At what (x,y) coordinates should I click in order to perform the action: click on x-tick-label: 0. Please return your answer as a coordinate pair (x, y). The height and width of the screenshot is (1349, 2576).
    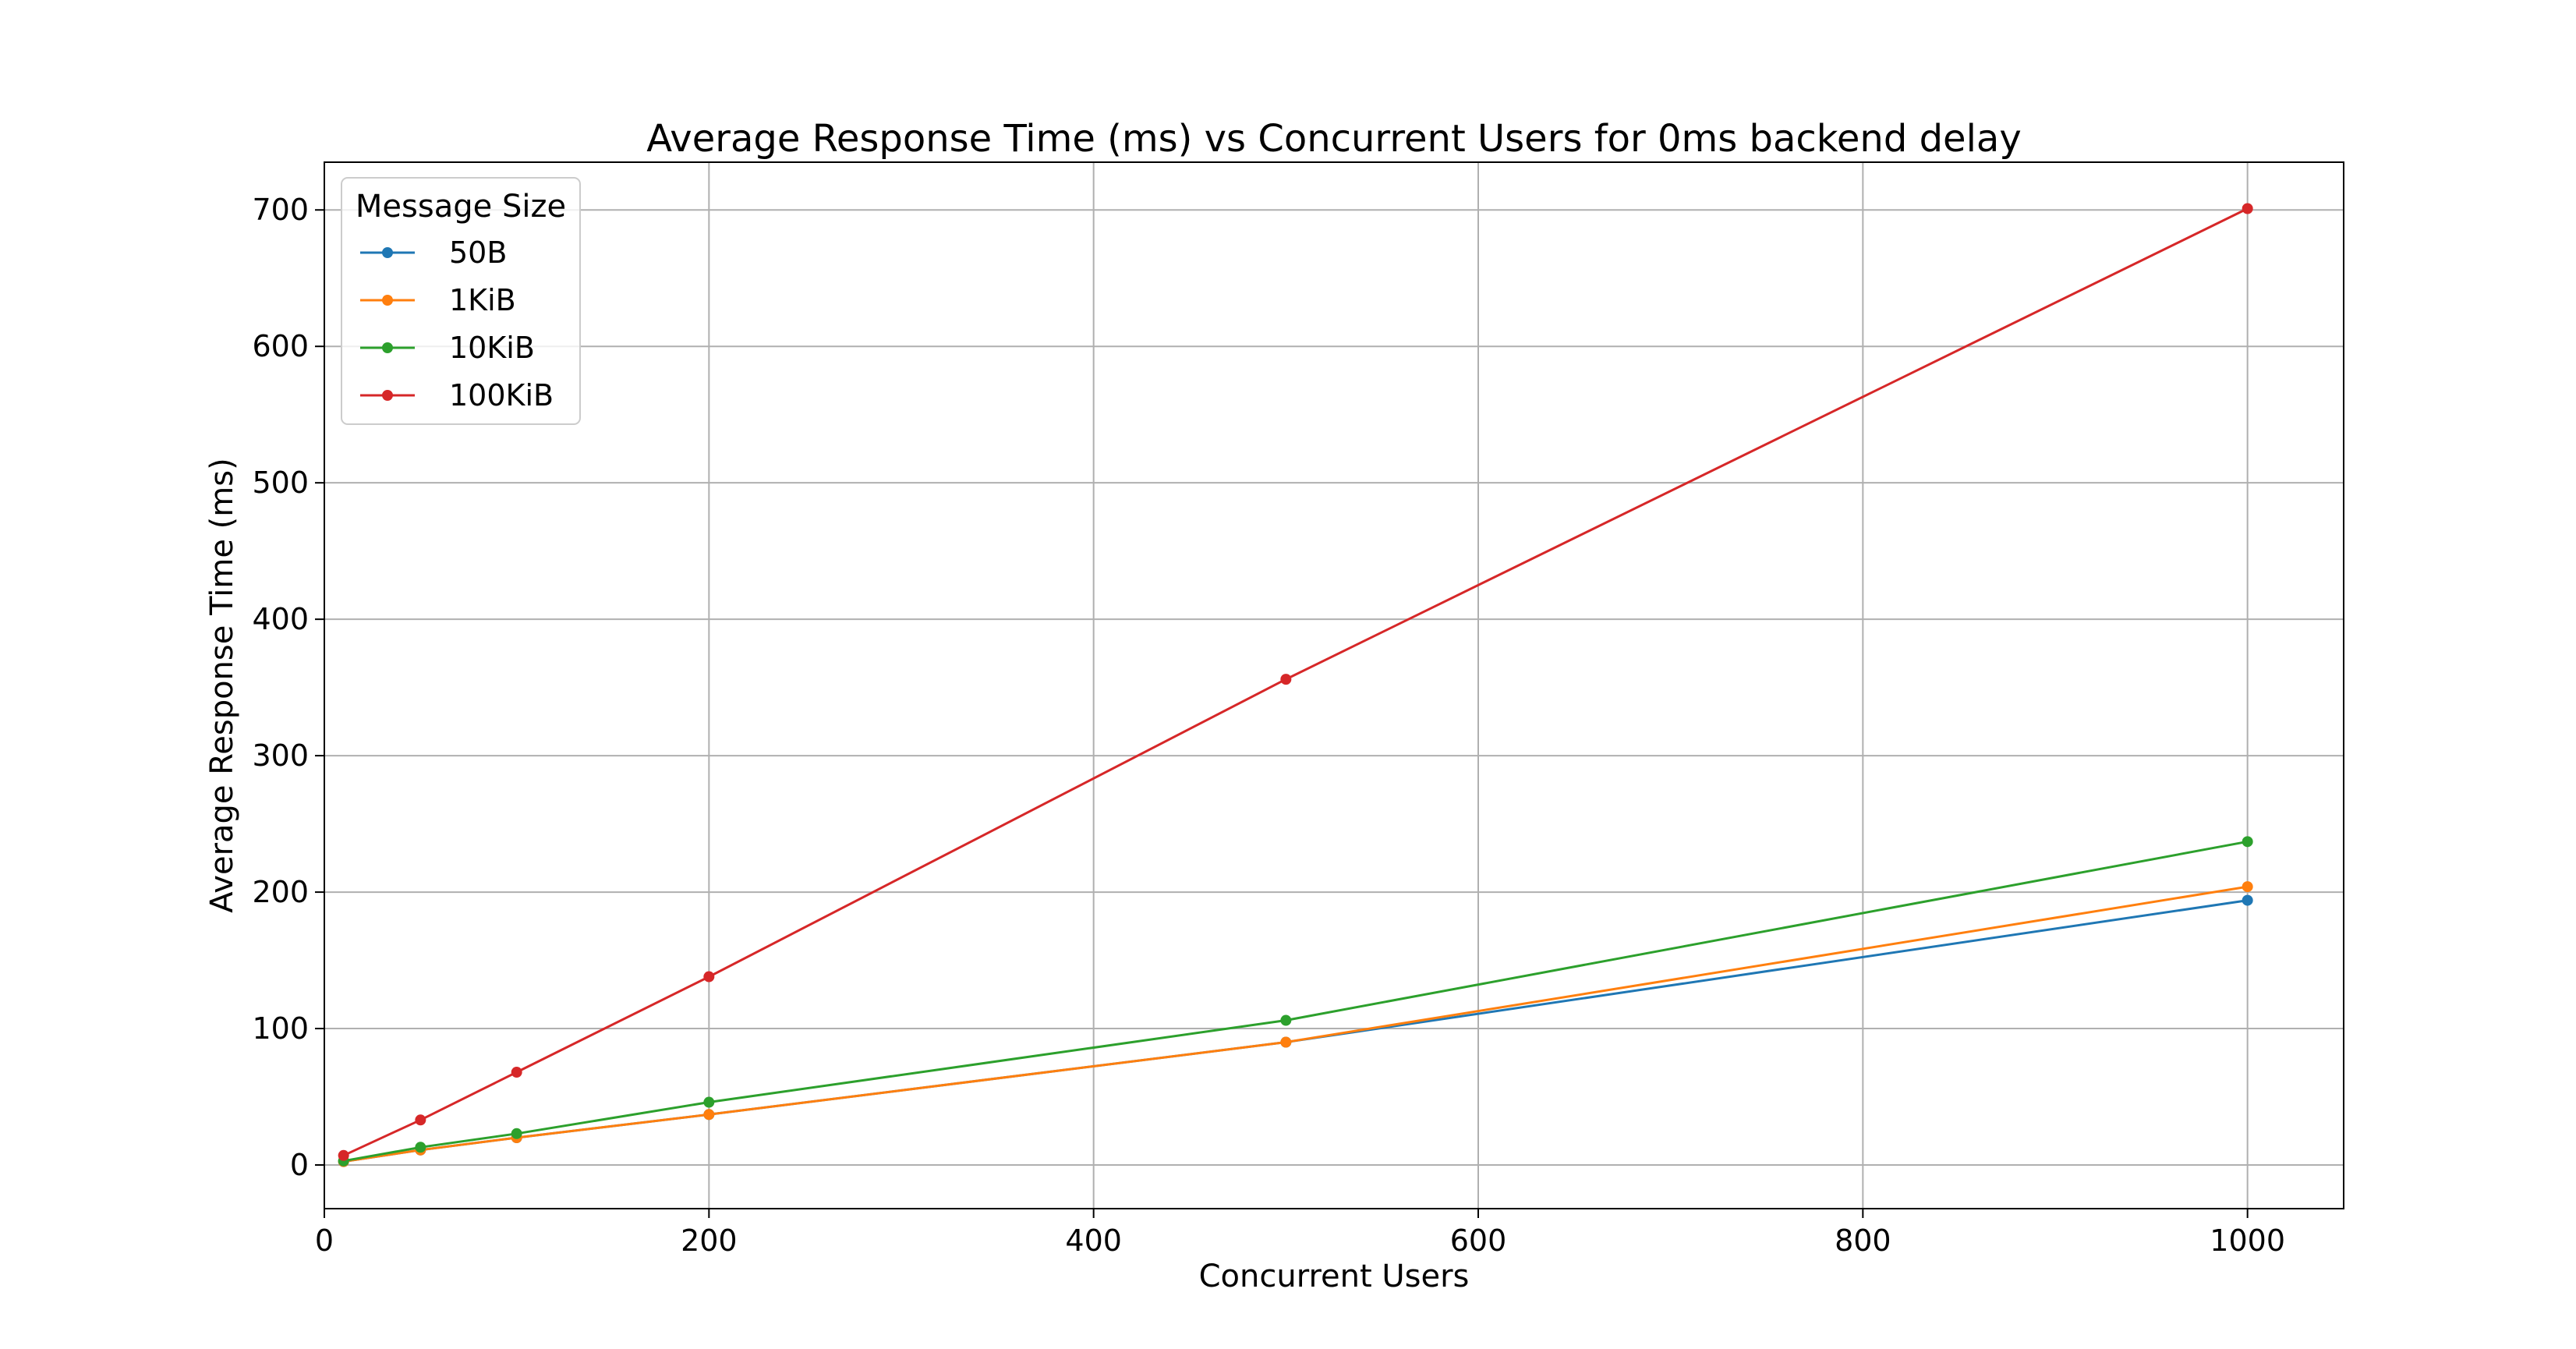
    Looking at the image, I should click on (324, 1240).